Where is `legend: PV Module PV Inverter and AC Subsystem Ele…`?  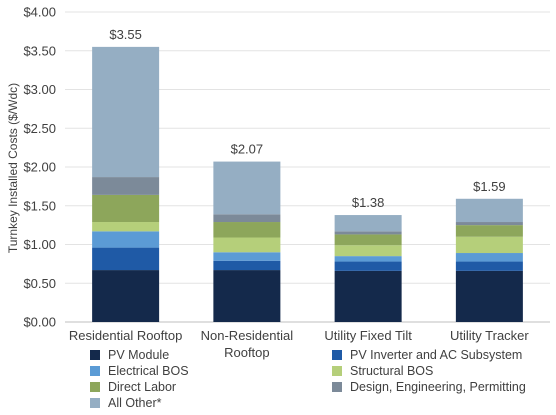
legend: PV Module PV Inverter and AC Subsystem Ele… is located at coordinates (323, 381).